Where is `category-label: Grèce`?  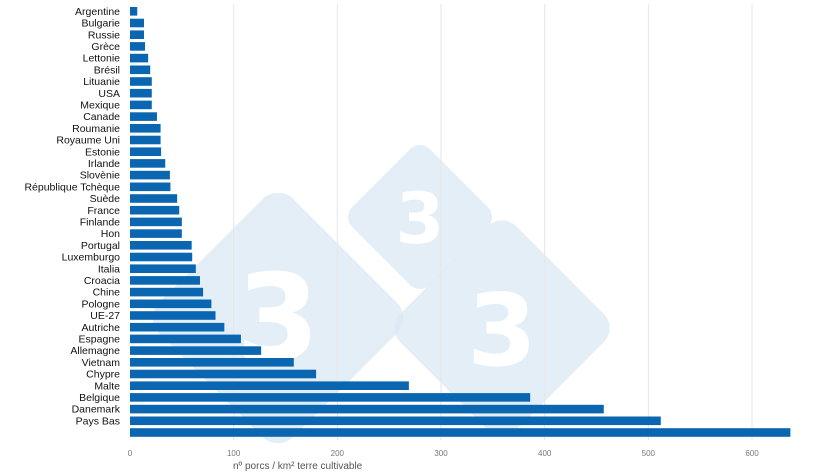
category-label: Grèce is located at coordinates (105, 47).